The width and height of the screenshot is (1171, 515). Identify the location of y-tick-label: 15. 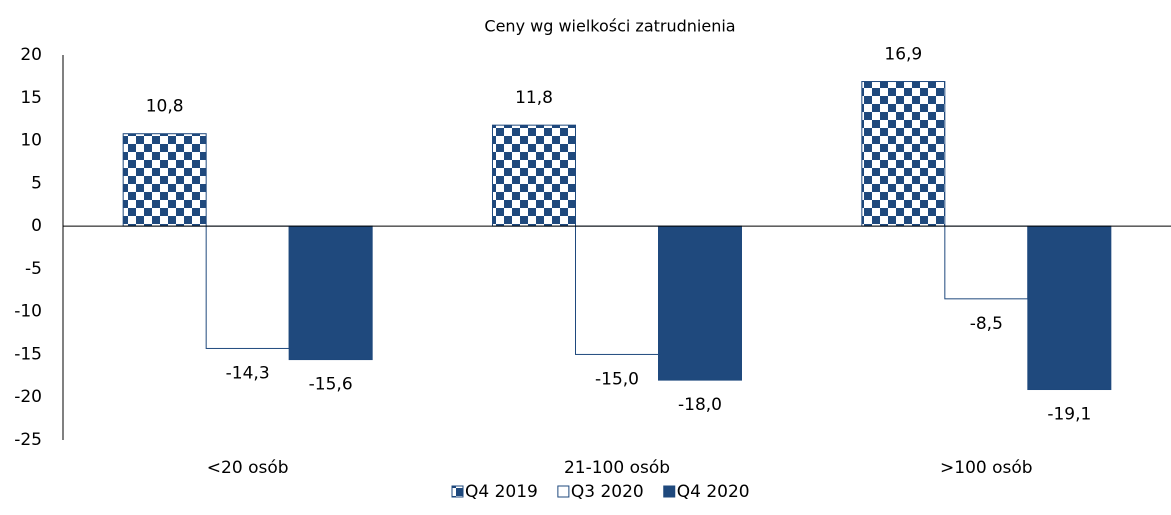
(31, 98).